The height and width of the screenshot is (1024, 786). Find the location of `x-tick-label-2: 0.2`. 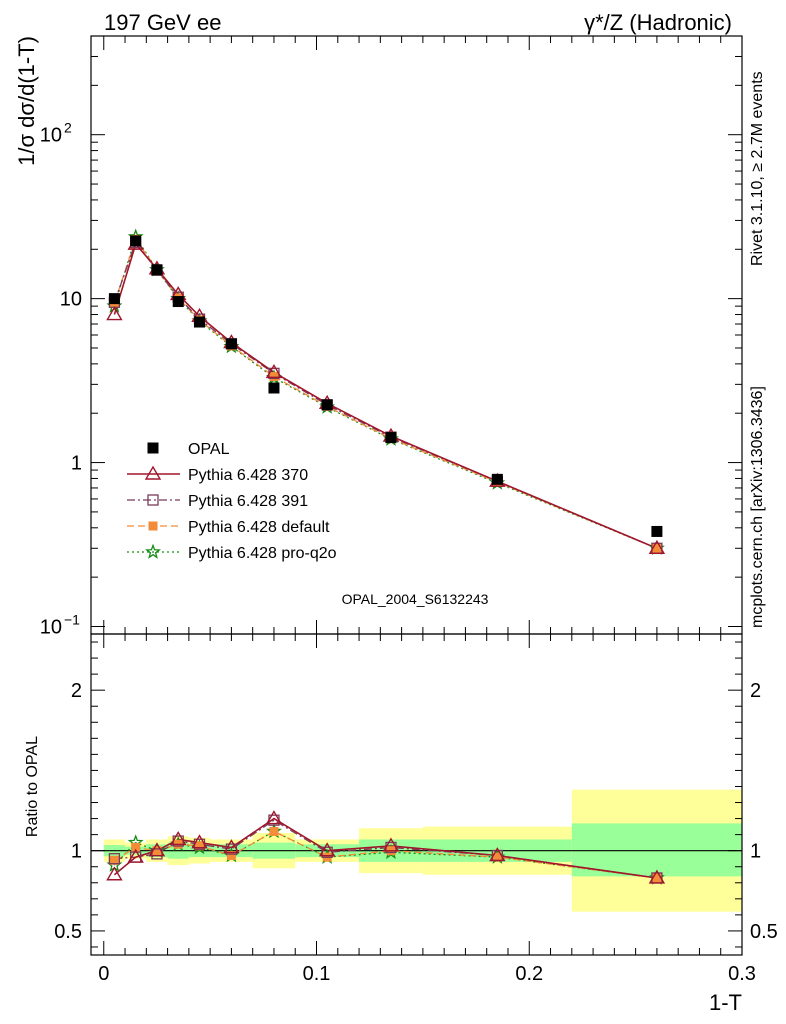

x-tick-label-2: 0.2 is located at coordinates (529, 974).